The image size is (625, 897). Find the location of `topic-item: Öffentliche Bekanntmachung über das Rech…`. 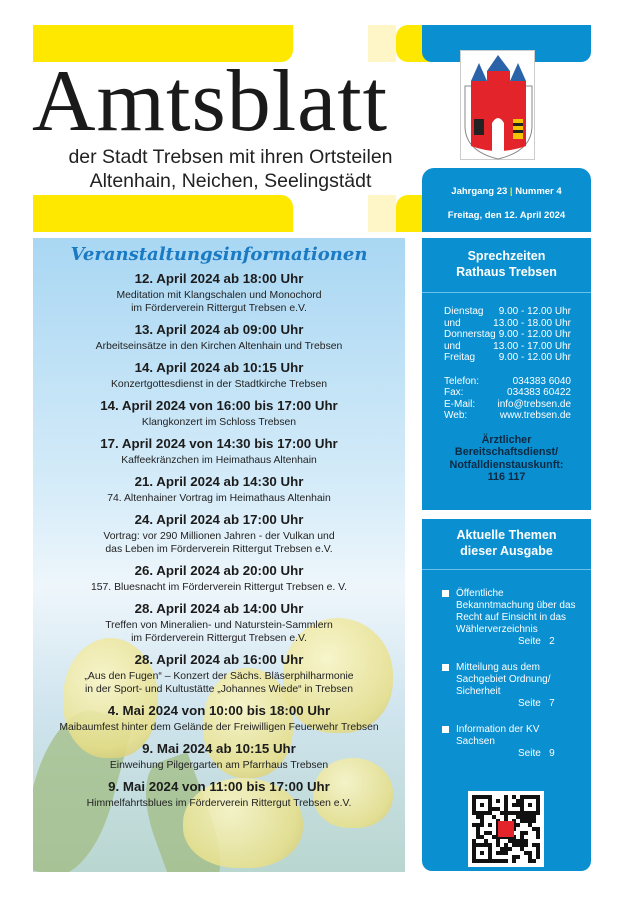

topic-item: Öffentliche Bekanntmachung über das Rech… is located at coordinates (509, 618).